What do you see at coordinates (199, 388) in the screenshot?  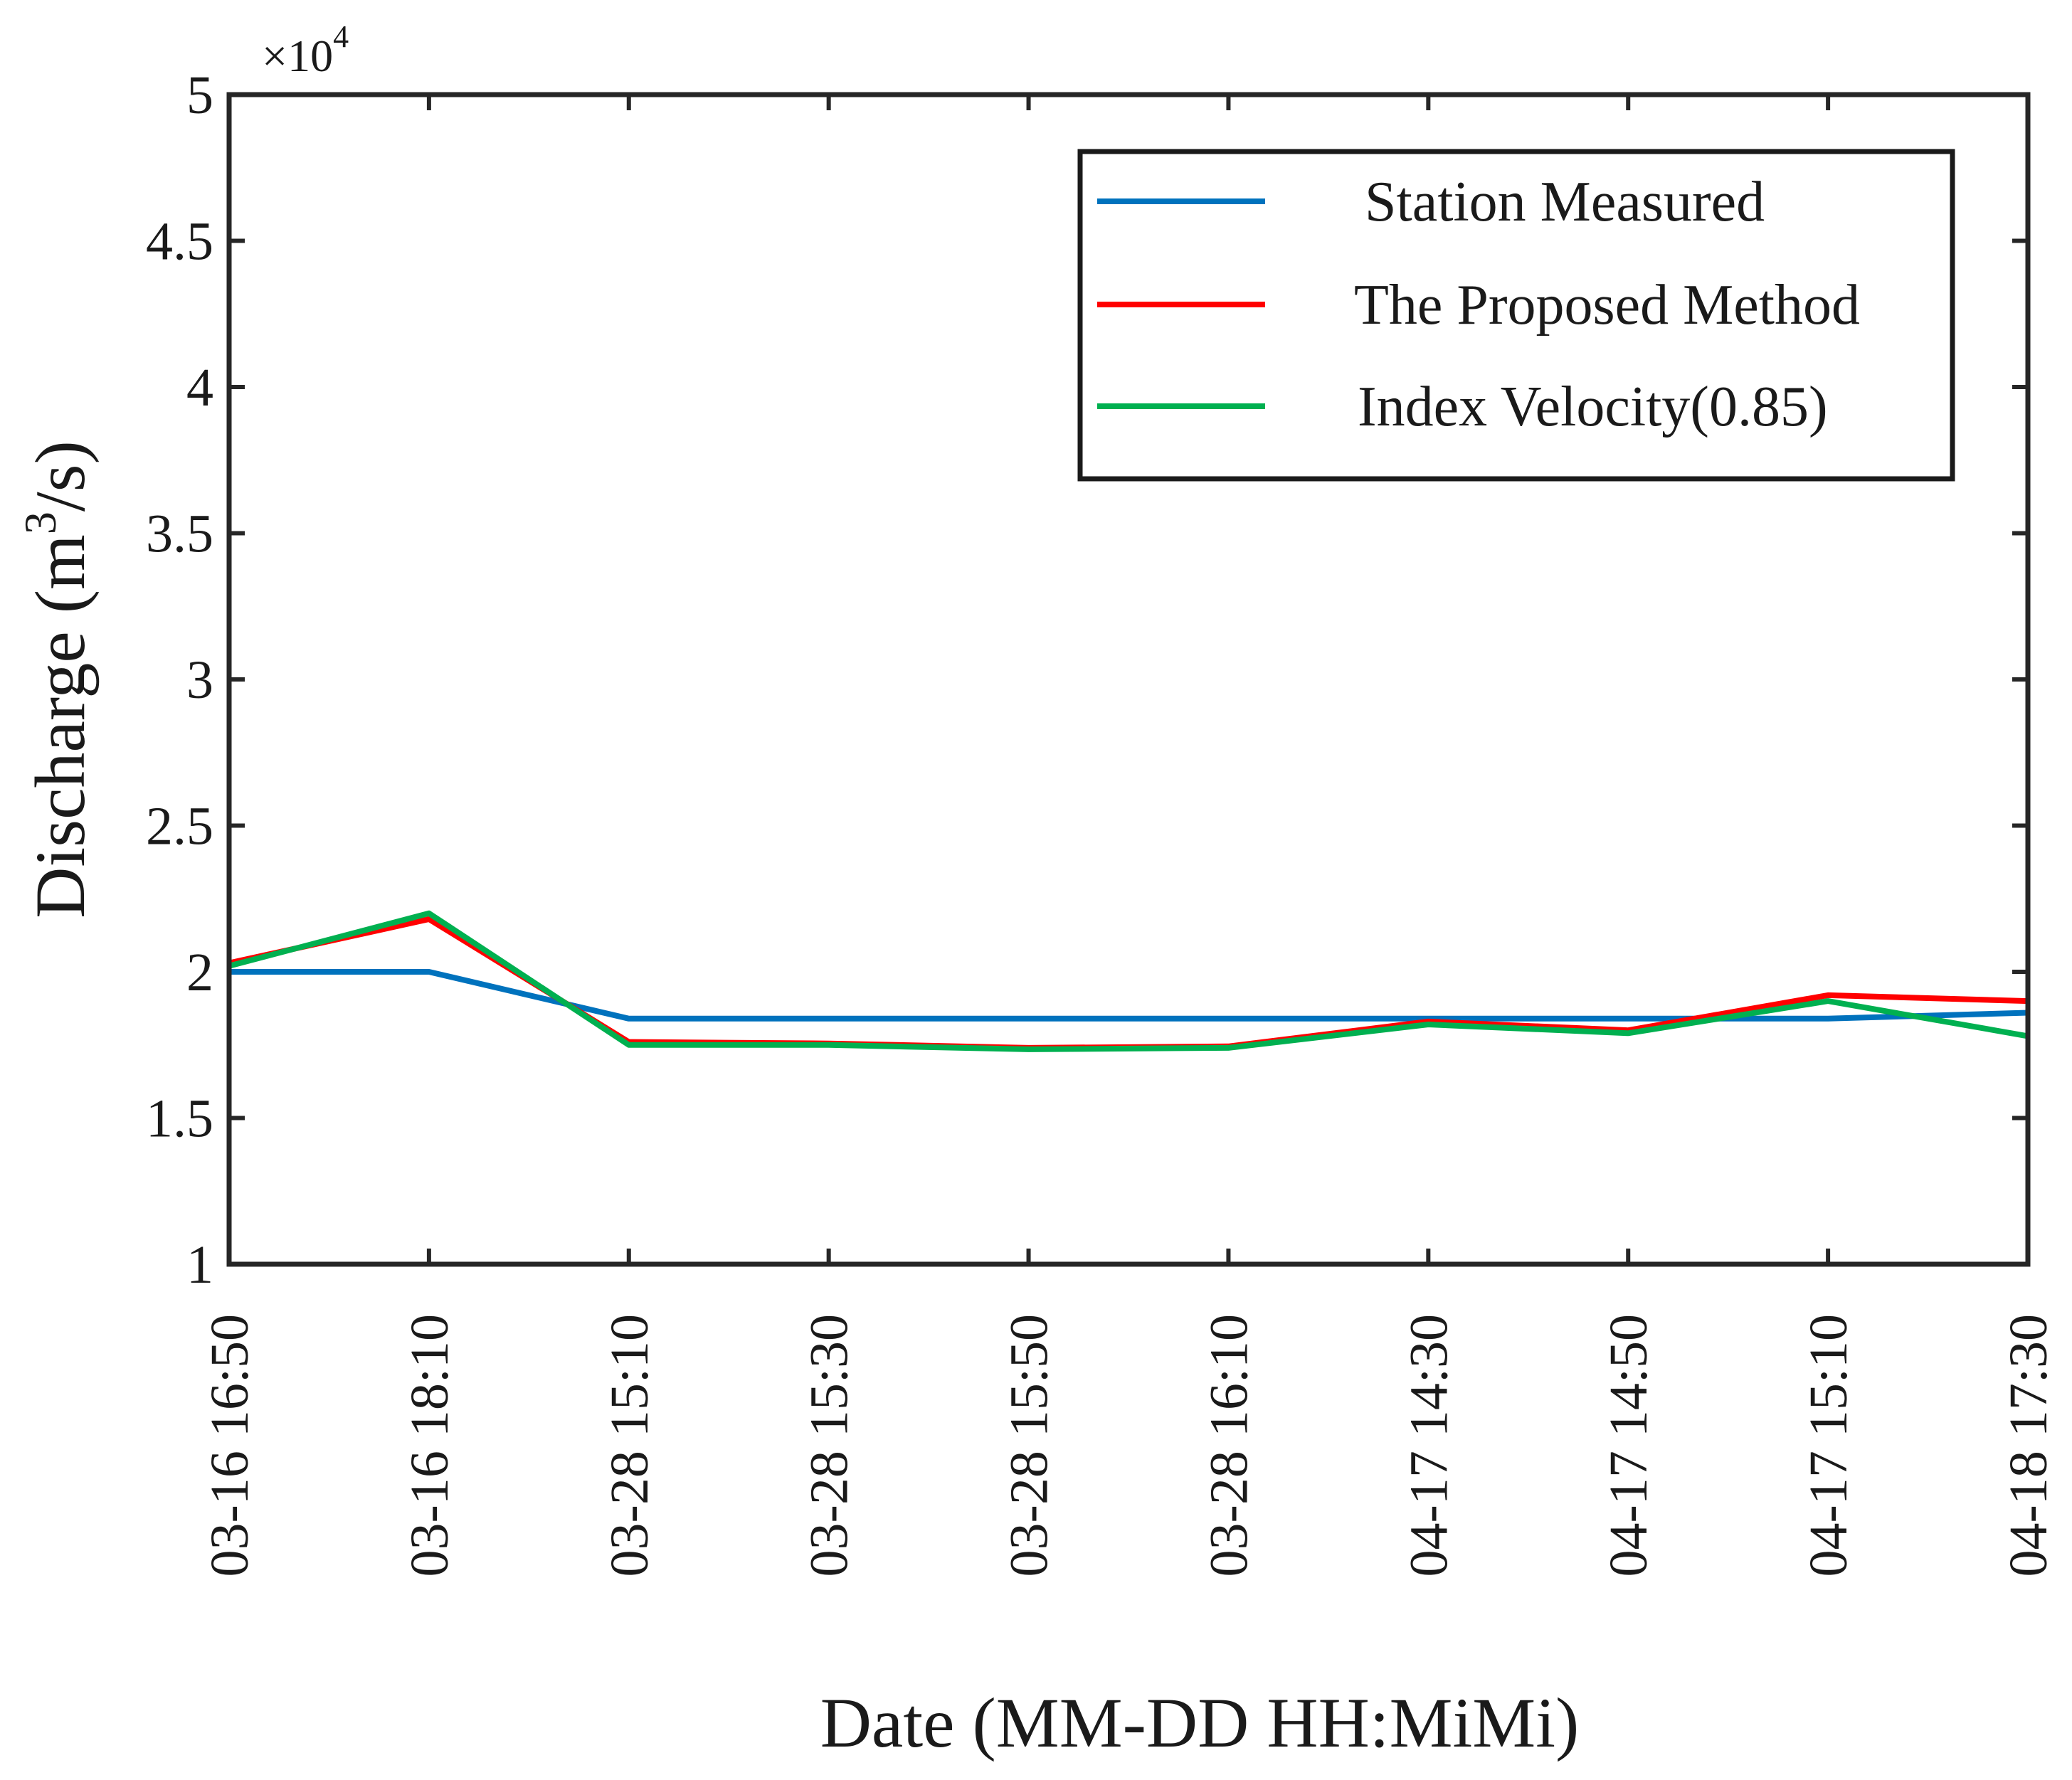 I see `y-tick-label: 4` at bounding box center [199, 388].